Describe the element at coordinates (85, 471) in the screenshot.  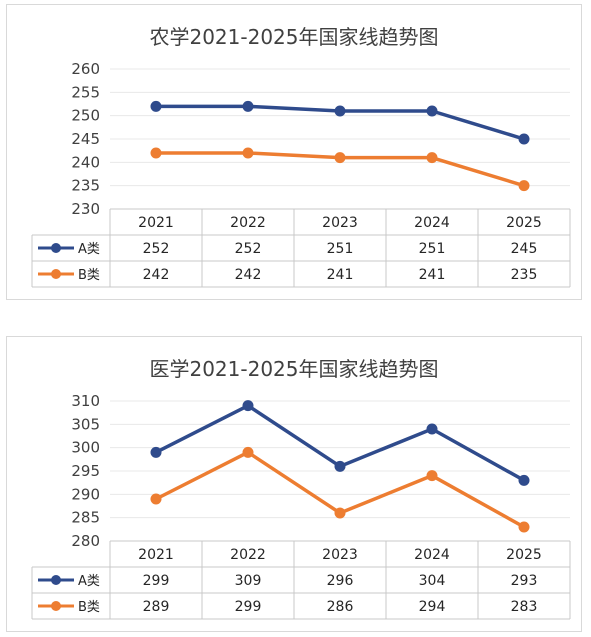
I see `y-tick-label: 295` at that location.